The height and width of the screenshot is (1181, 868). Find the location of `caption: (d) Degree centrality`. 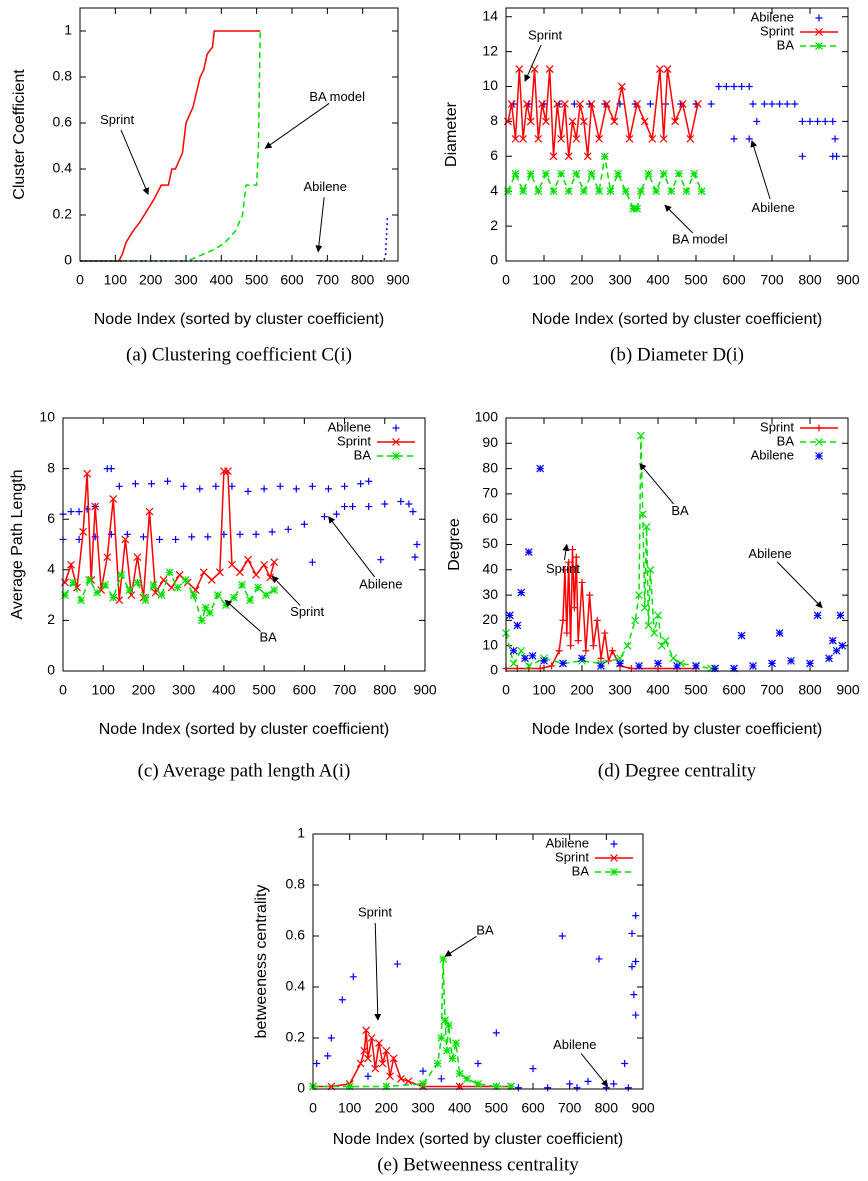

caption: (d) Degree centrality is located at coordinates (677, 770).